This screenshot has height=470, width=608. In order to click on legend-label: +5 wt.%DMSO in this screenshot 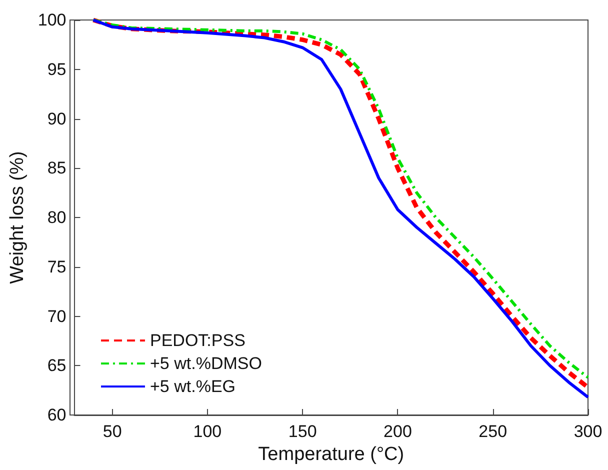, I will do `click(206, 363)`.